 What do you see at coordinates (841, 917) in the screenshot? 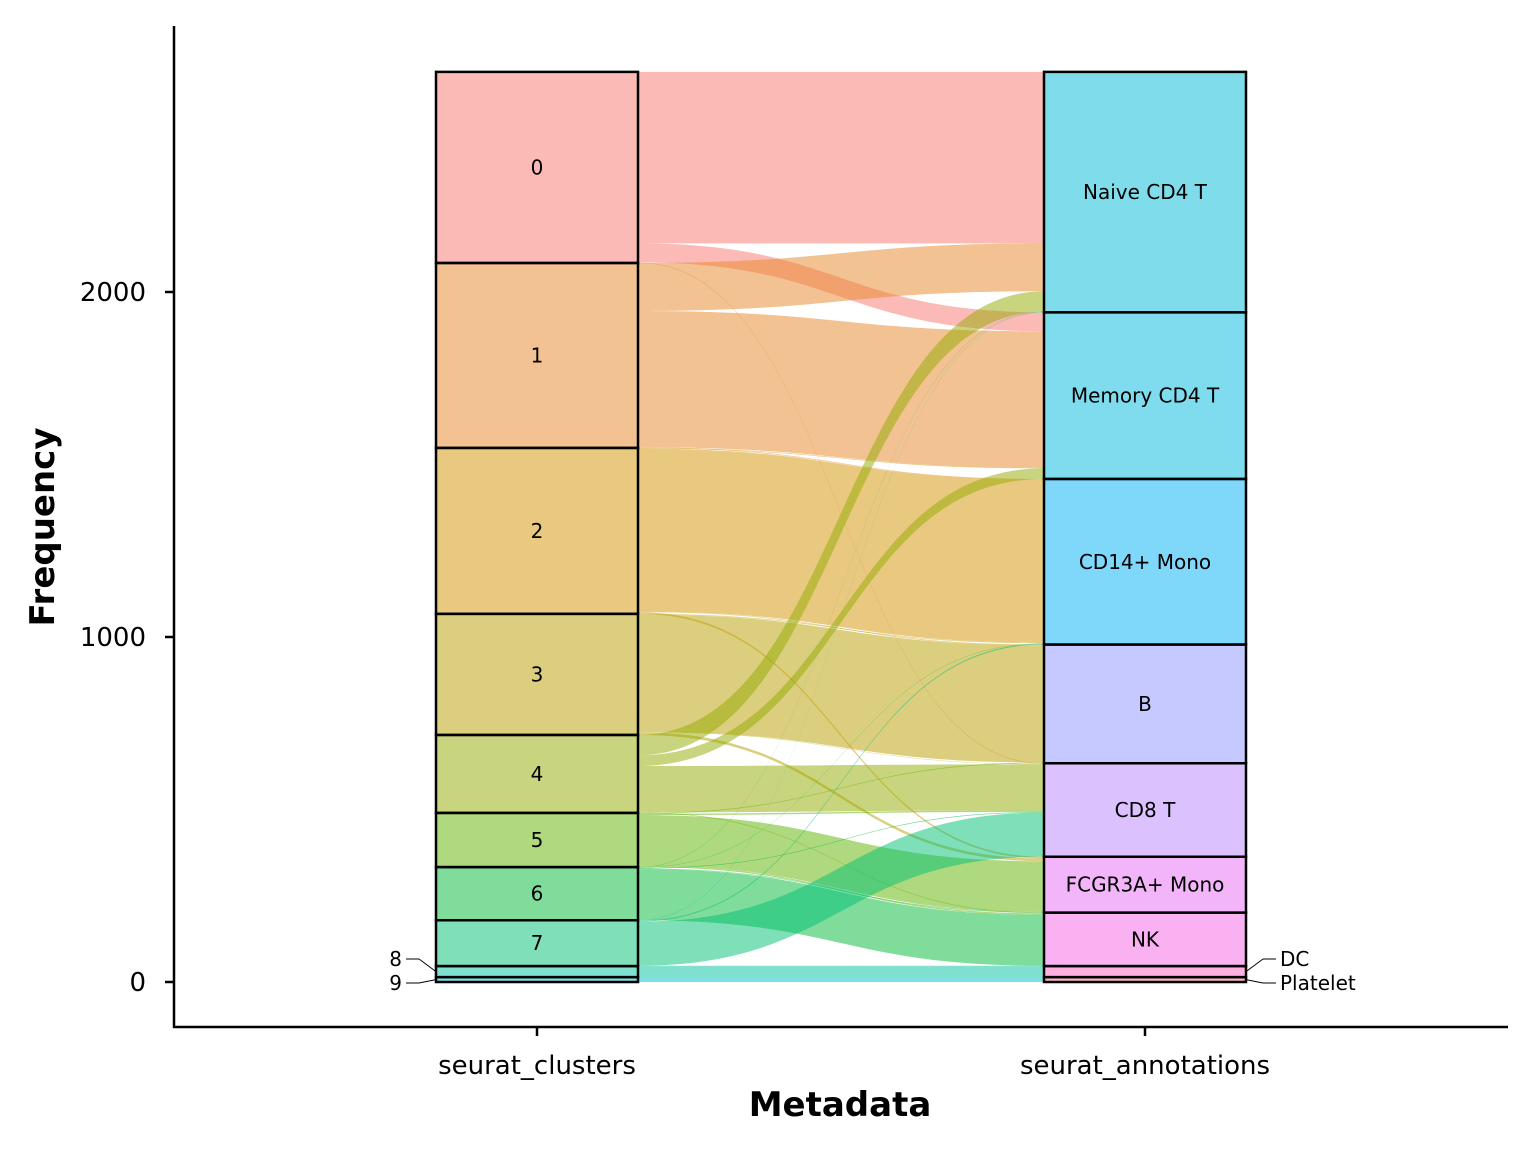
I see `flow-6-to-nk` at bounding box center [841, 917].